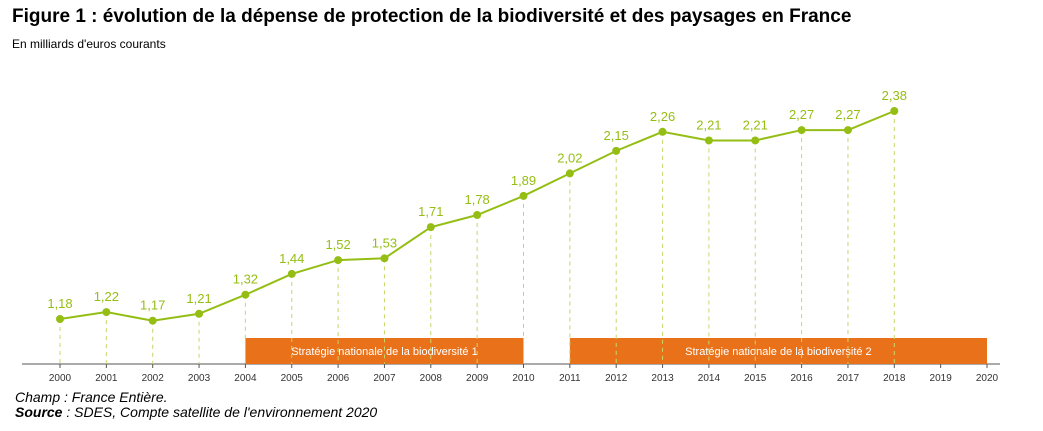 This screenshot has height=431, width=1043. Describe the element at coordinates (199, 378) in the screenshot. I see `x-tick-label: 2003` at that location.